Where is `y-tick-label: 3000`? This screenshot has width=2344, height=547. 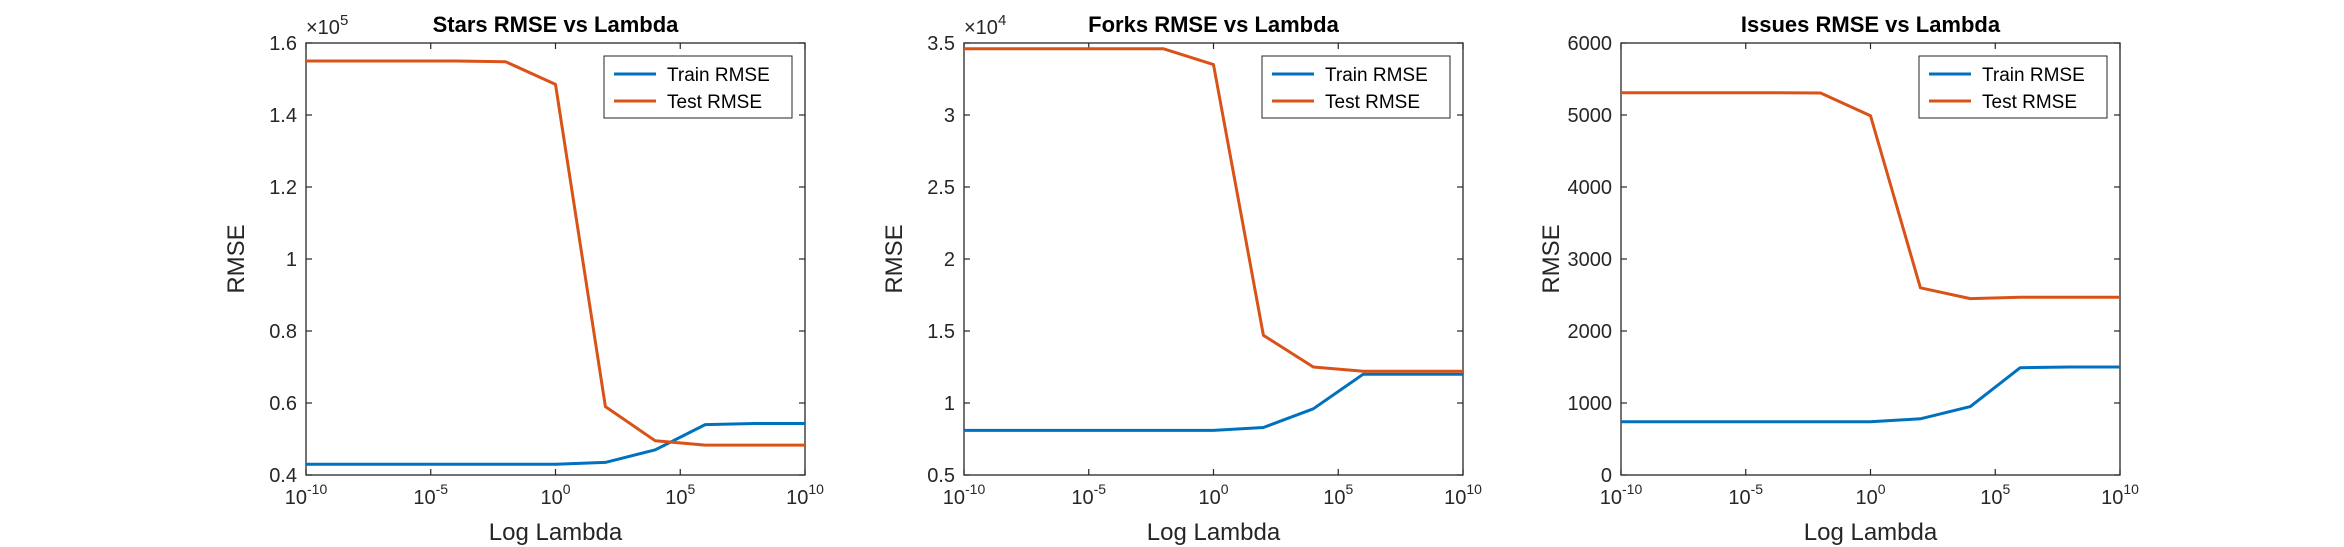 y-tick-label: 3000 is located at coordinates (1590, 260).